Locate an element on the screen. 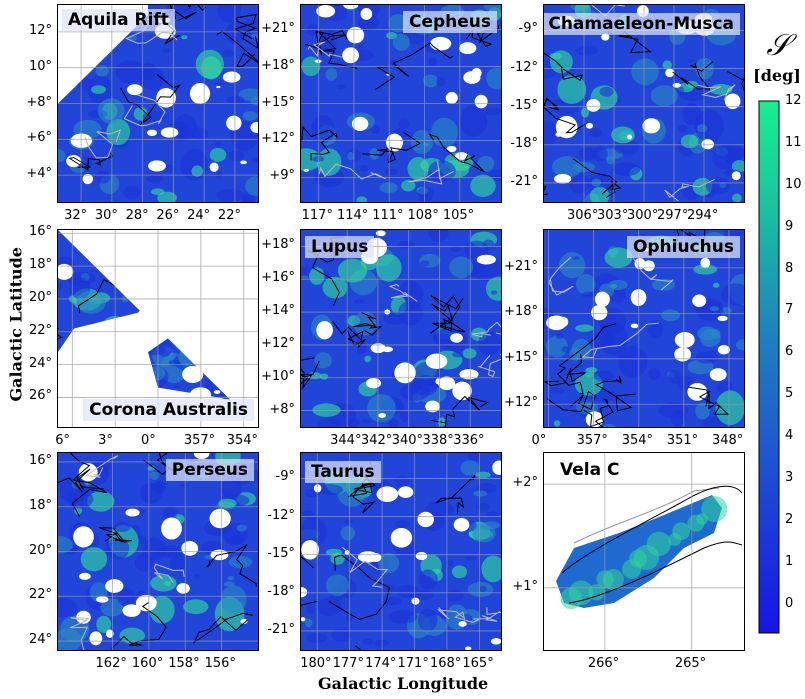  y-tick-label: -9° is located at coordinates (285, 477).